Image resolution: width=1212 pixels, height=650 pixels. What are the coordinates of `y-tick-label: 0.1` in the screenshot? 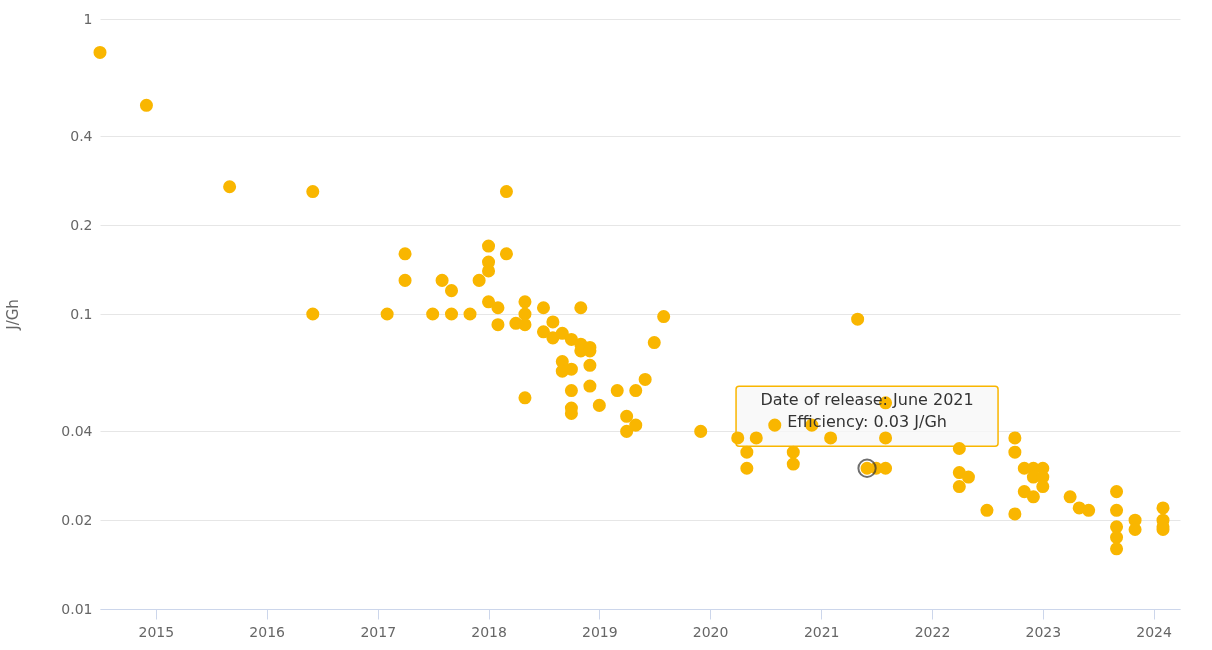 It's located at (81, 313).